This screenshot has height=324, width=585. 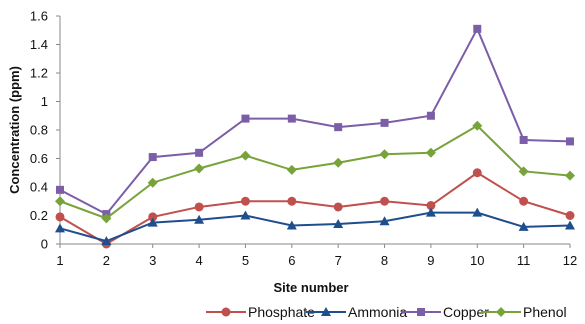 I want to click on series-ammonia, so click(x=315, y=226).